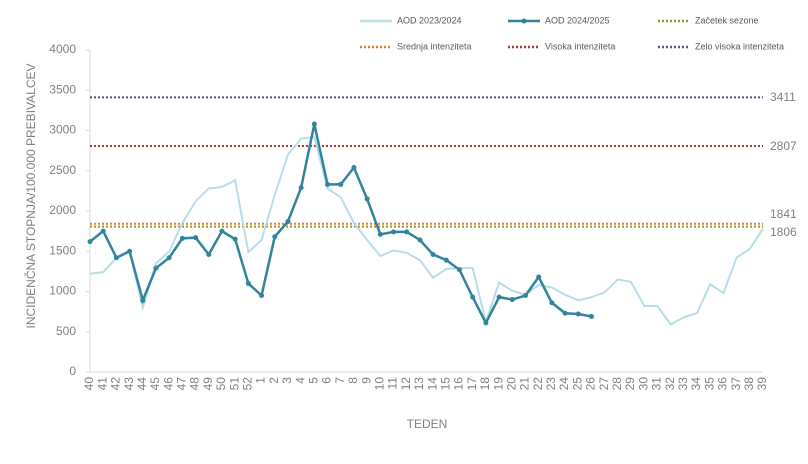 This screenshot has height=464, width=808. Describe the element at coordinates (62, 250) in the screenshot. I see `y-tick-label: 1500` at that location.